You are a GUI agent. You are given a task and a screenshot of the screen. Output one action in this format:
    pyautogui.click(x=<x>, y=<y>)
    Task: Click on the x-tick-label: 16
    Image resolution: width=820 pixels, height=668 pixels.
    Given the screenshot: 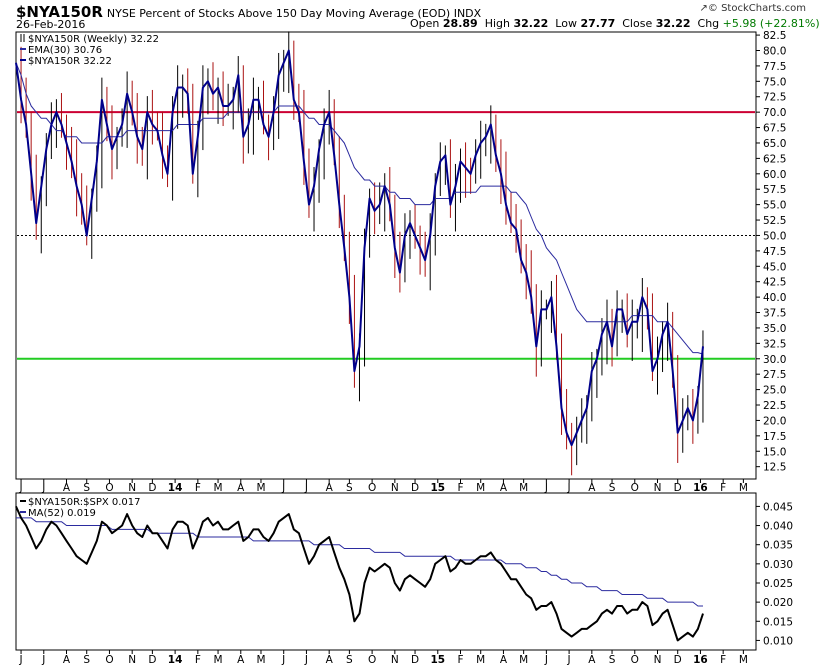 What is the action you would take?
    pyautogui.click(x=700, y=660)
    